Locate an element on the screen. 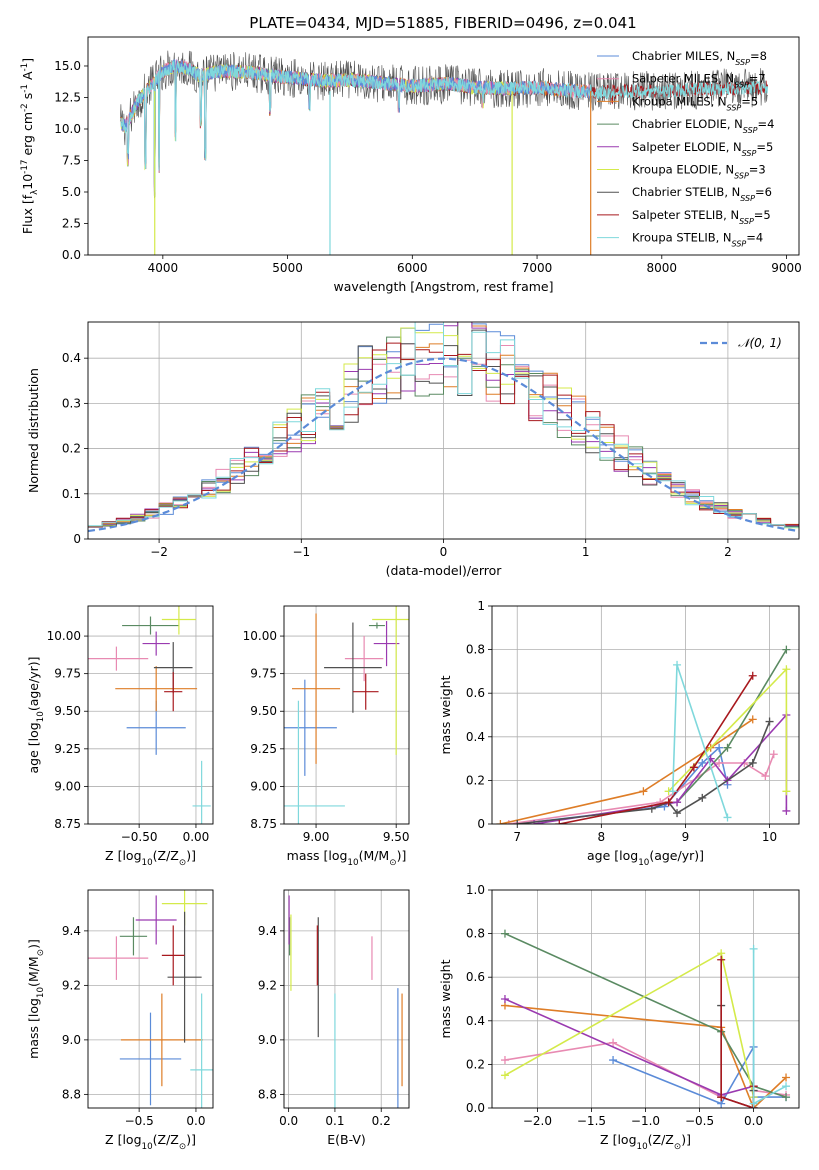  legend-label: Kroupa MILES, NSSP=5 is located at coordinates (695, 103).